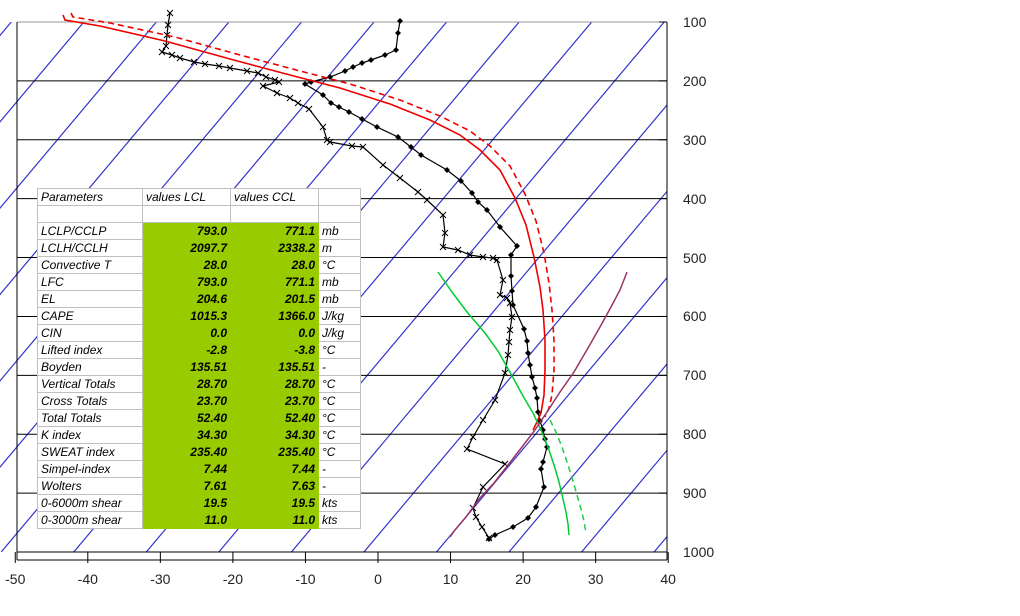  I want to click on parameter-row: LCLP/CCLP 793.0 771.1 mb, so click(199, 231).